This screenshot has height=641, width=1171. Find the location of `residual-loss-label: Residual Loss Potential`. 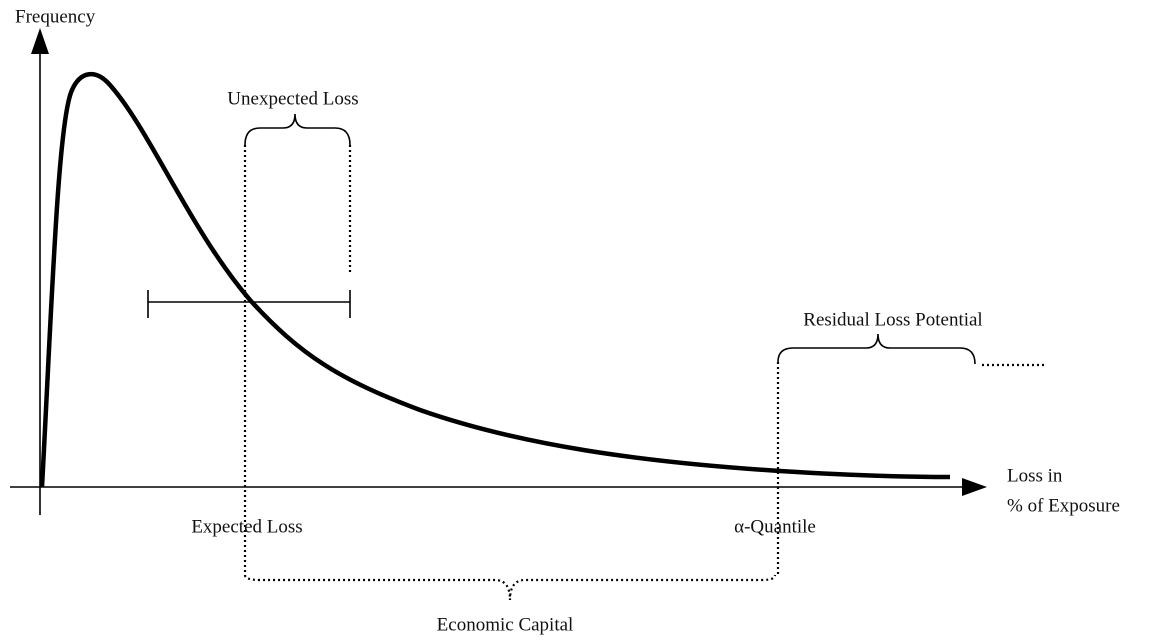

residual-loss-label: Residual Loss Potential is located at coordinates (892, 319).